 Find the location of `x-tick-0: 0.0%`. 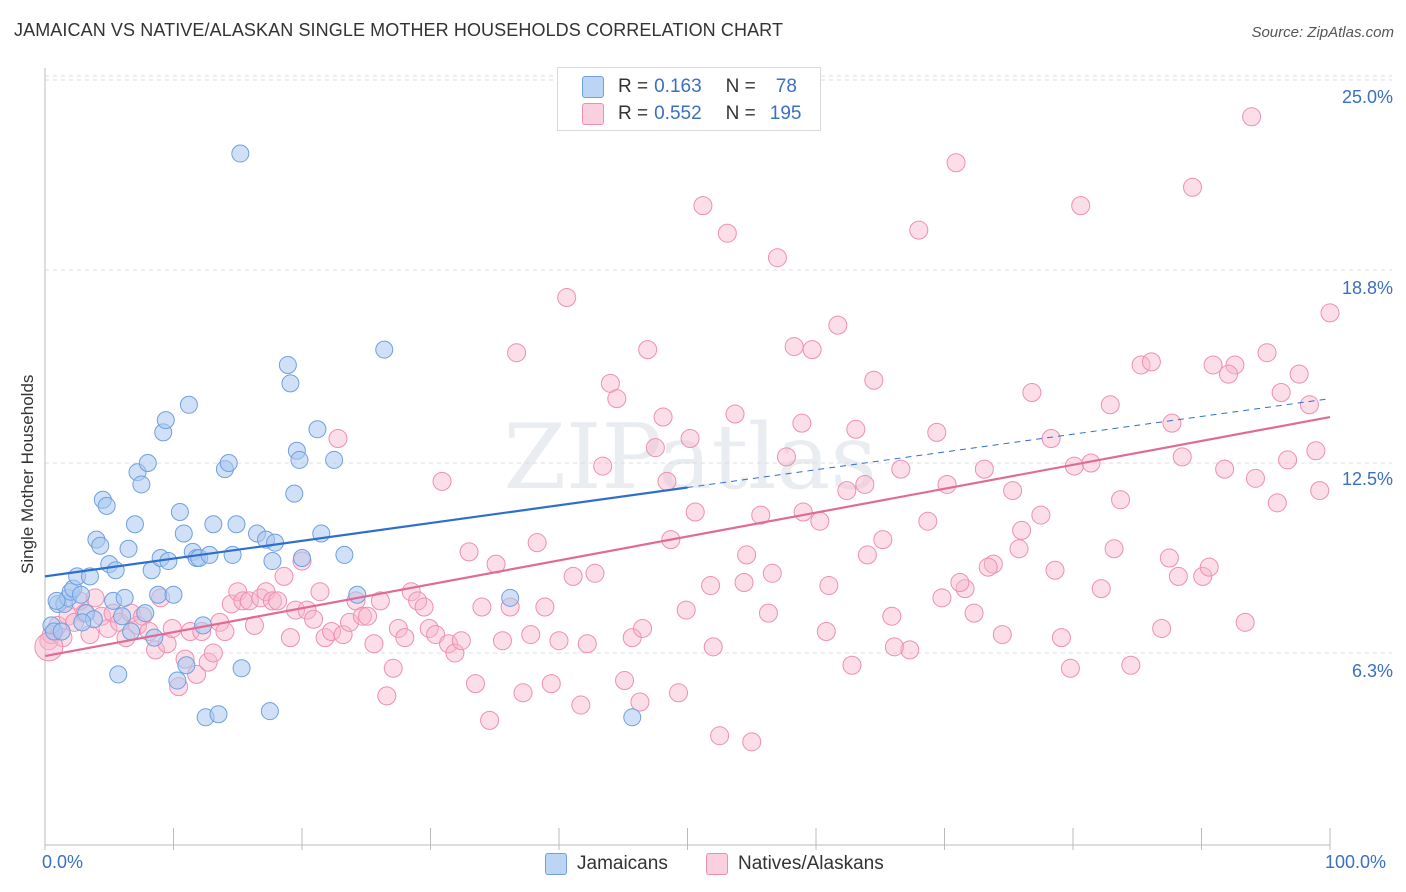

x-tick-0: 0.0% is located at coordinates (63, 862).